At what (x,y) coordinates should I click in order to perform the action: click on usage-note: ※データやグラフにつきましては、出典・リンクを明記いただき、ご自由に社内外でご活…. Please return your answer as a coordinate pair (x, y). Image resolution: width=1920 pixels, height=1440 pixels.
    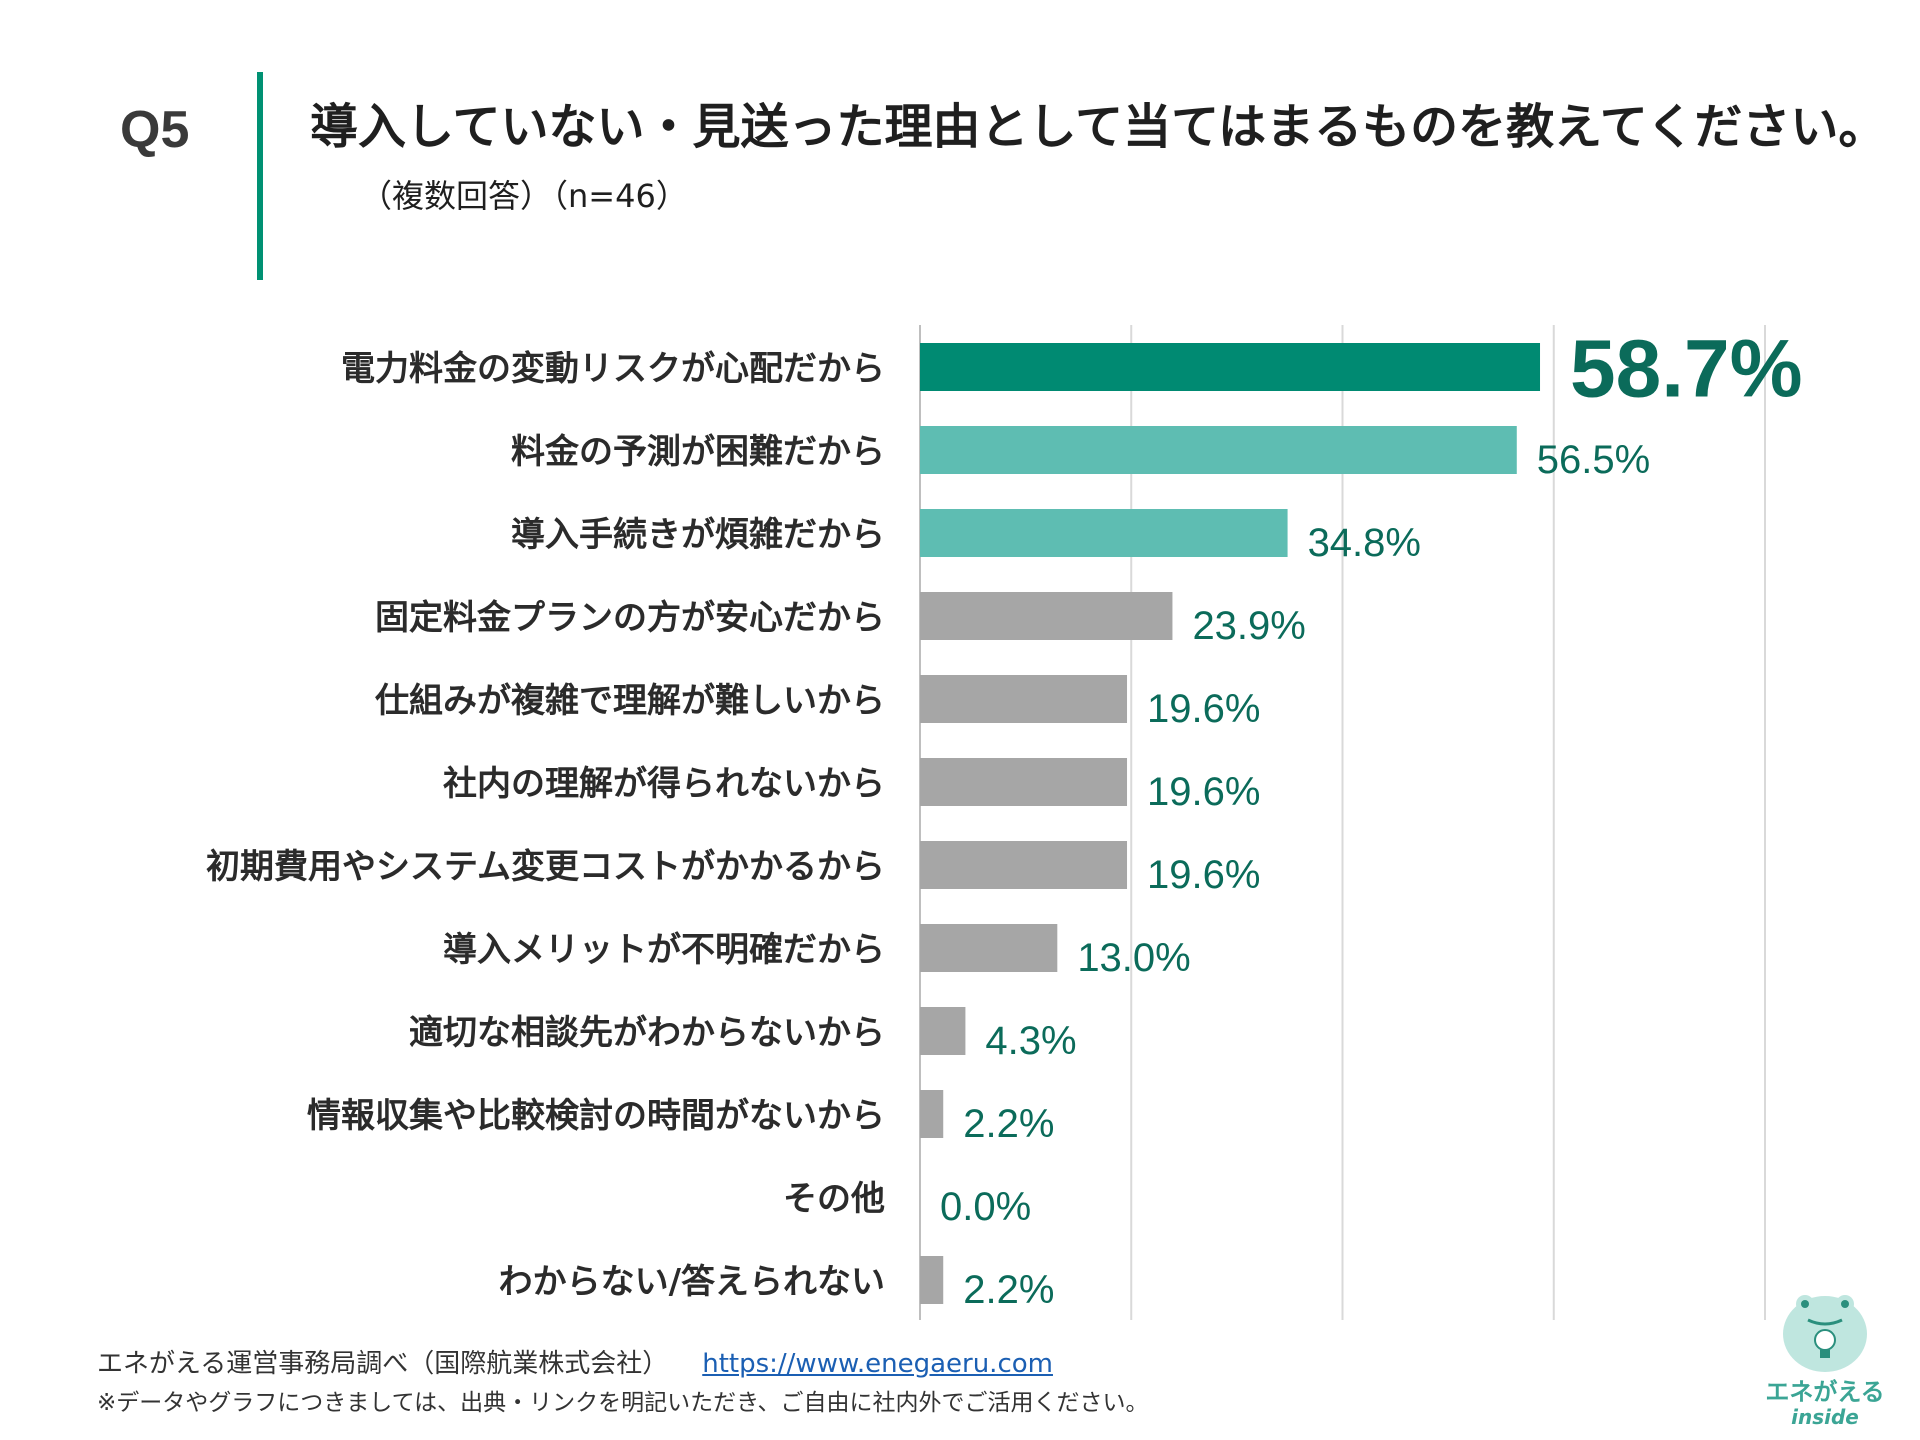
    Looking at the image, I should click on (623, 1403).